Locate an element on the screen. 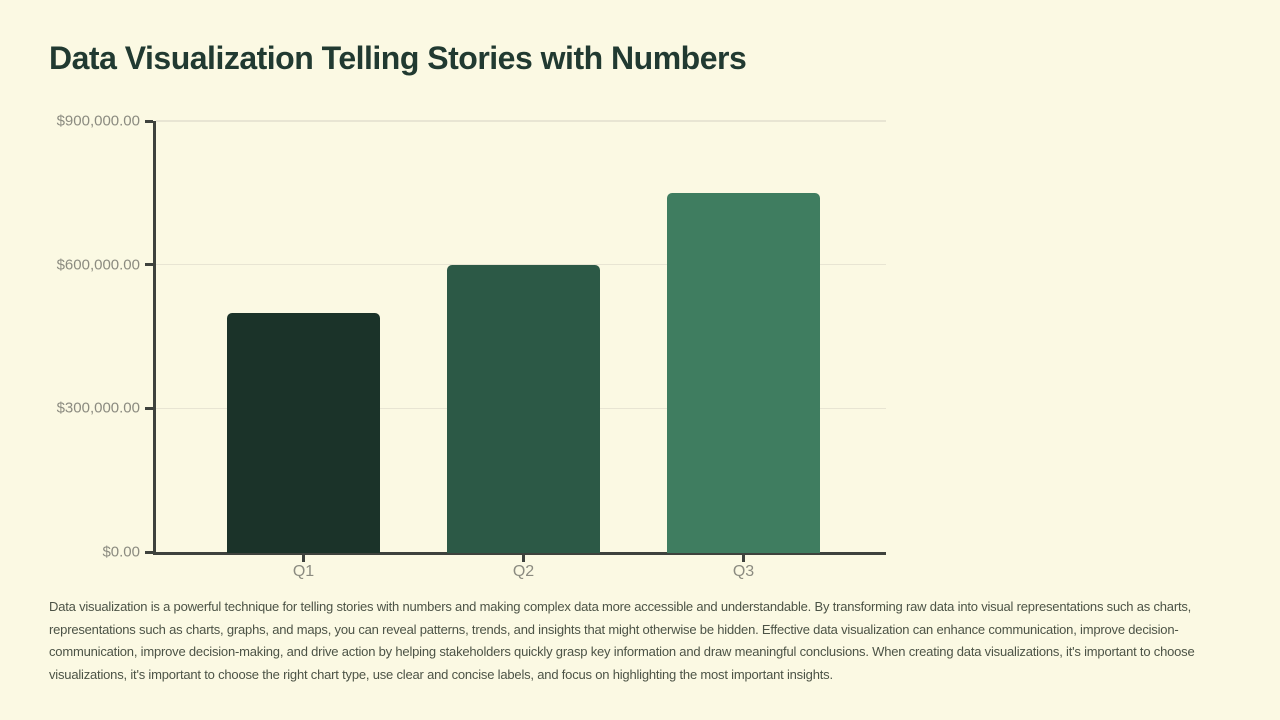 The height and width of the screenshot is (720, 1280). x-axis-line is located at coordinates (519, 553).